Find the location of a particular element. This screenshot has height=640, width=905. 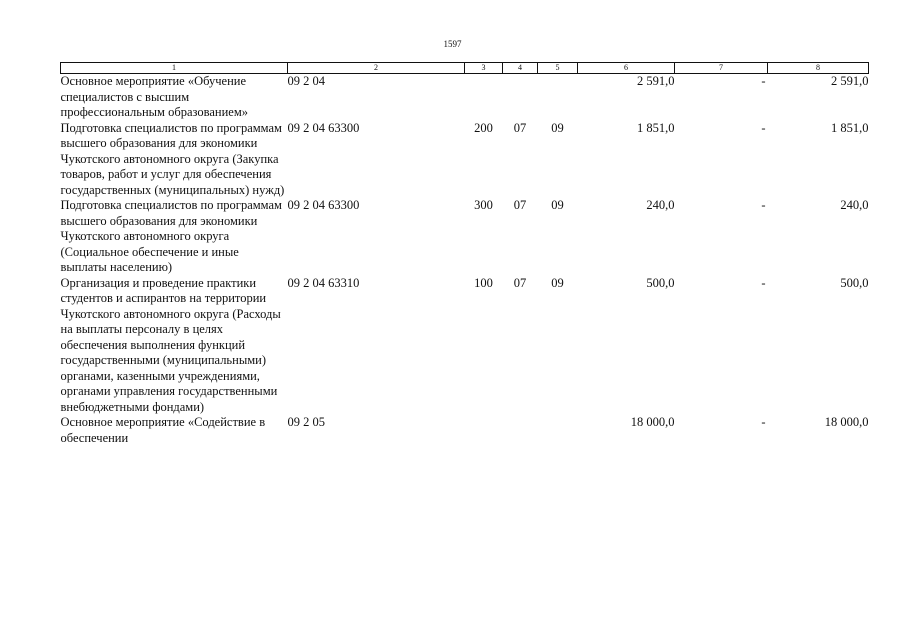

table-header: 1 2 3 4 5 6 7 8 is located at coordinates (464, 68).